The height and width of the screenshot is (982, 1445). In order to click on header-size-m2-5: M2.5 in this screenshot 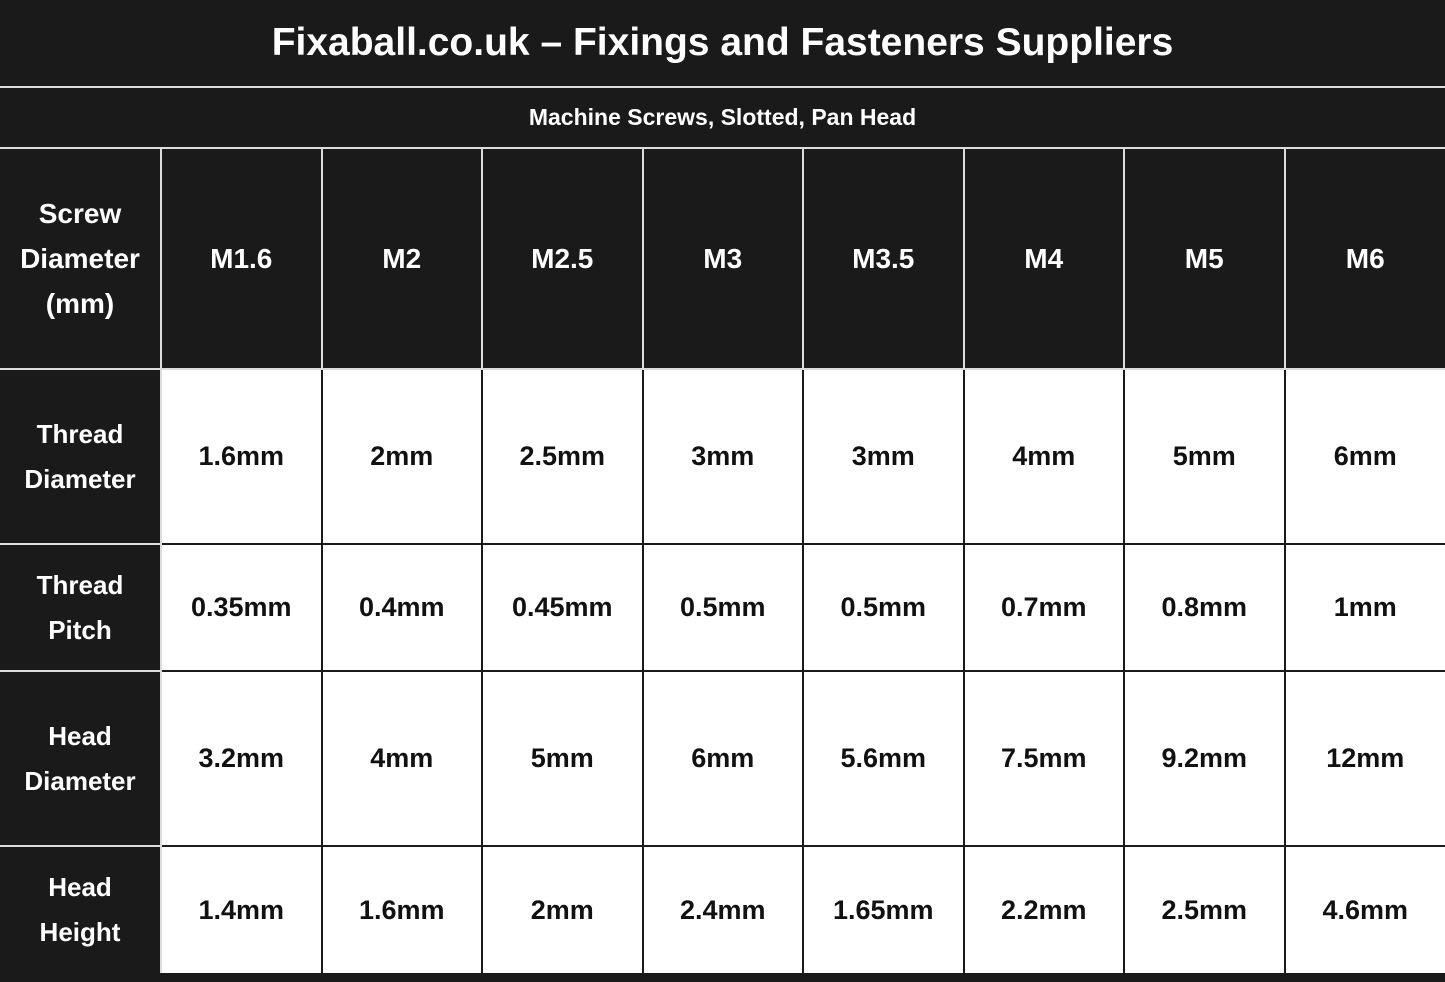, I will do `click(562, 258)`.